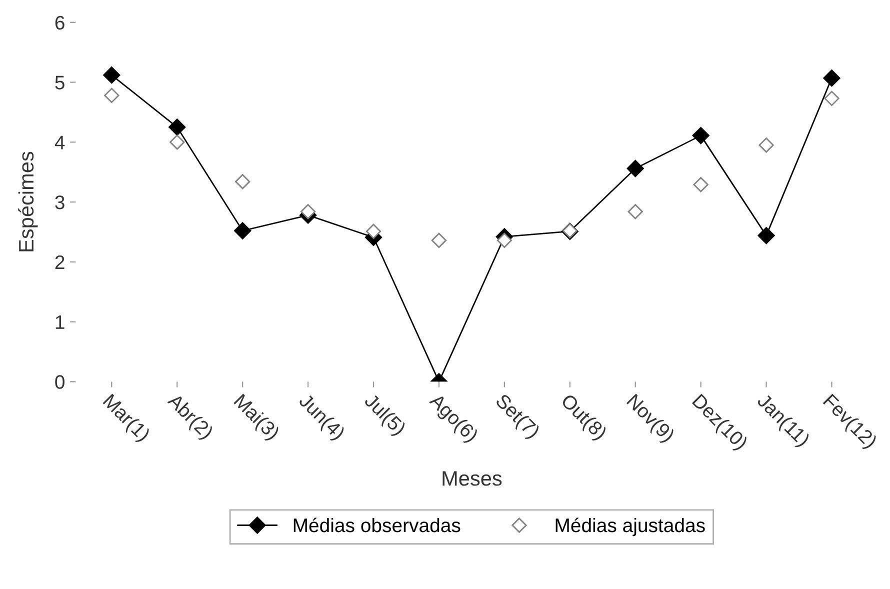 This screenshot has height=589, width=890. Describe the element at coordinates (59, 382) in the screenshot. I see `y-tick-label: 0` at that location.